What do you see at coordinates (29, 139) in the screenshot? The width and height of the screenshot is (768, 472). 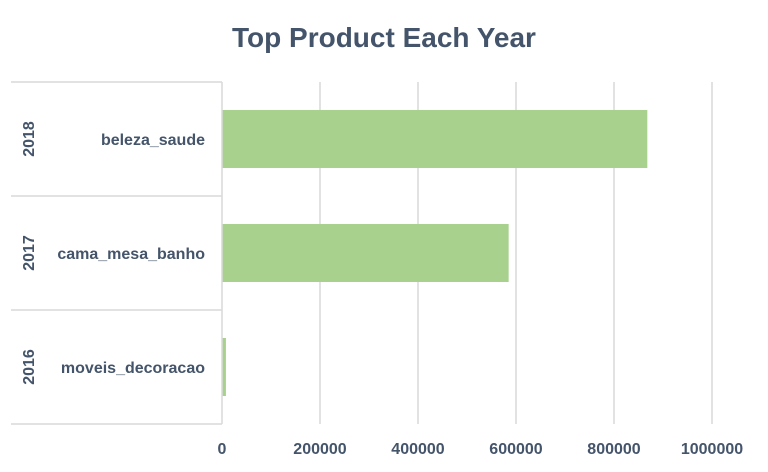 I see `category-label-year: 2018` at bounding box center [29, 139].